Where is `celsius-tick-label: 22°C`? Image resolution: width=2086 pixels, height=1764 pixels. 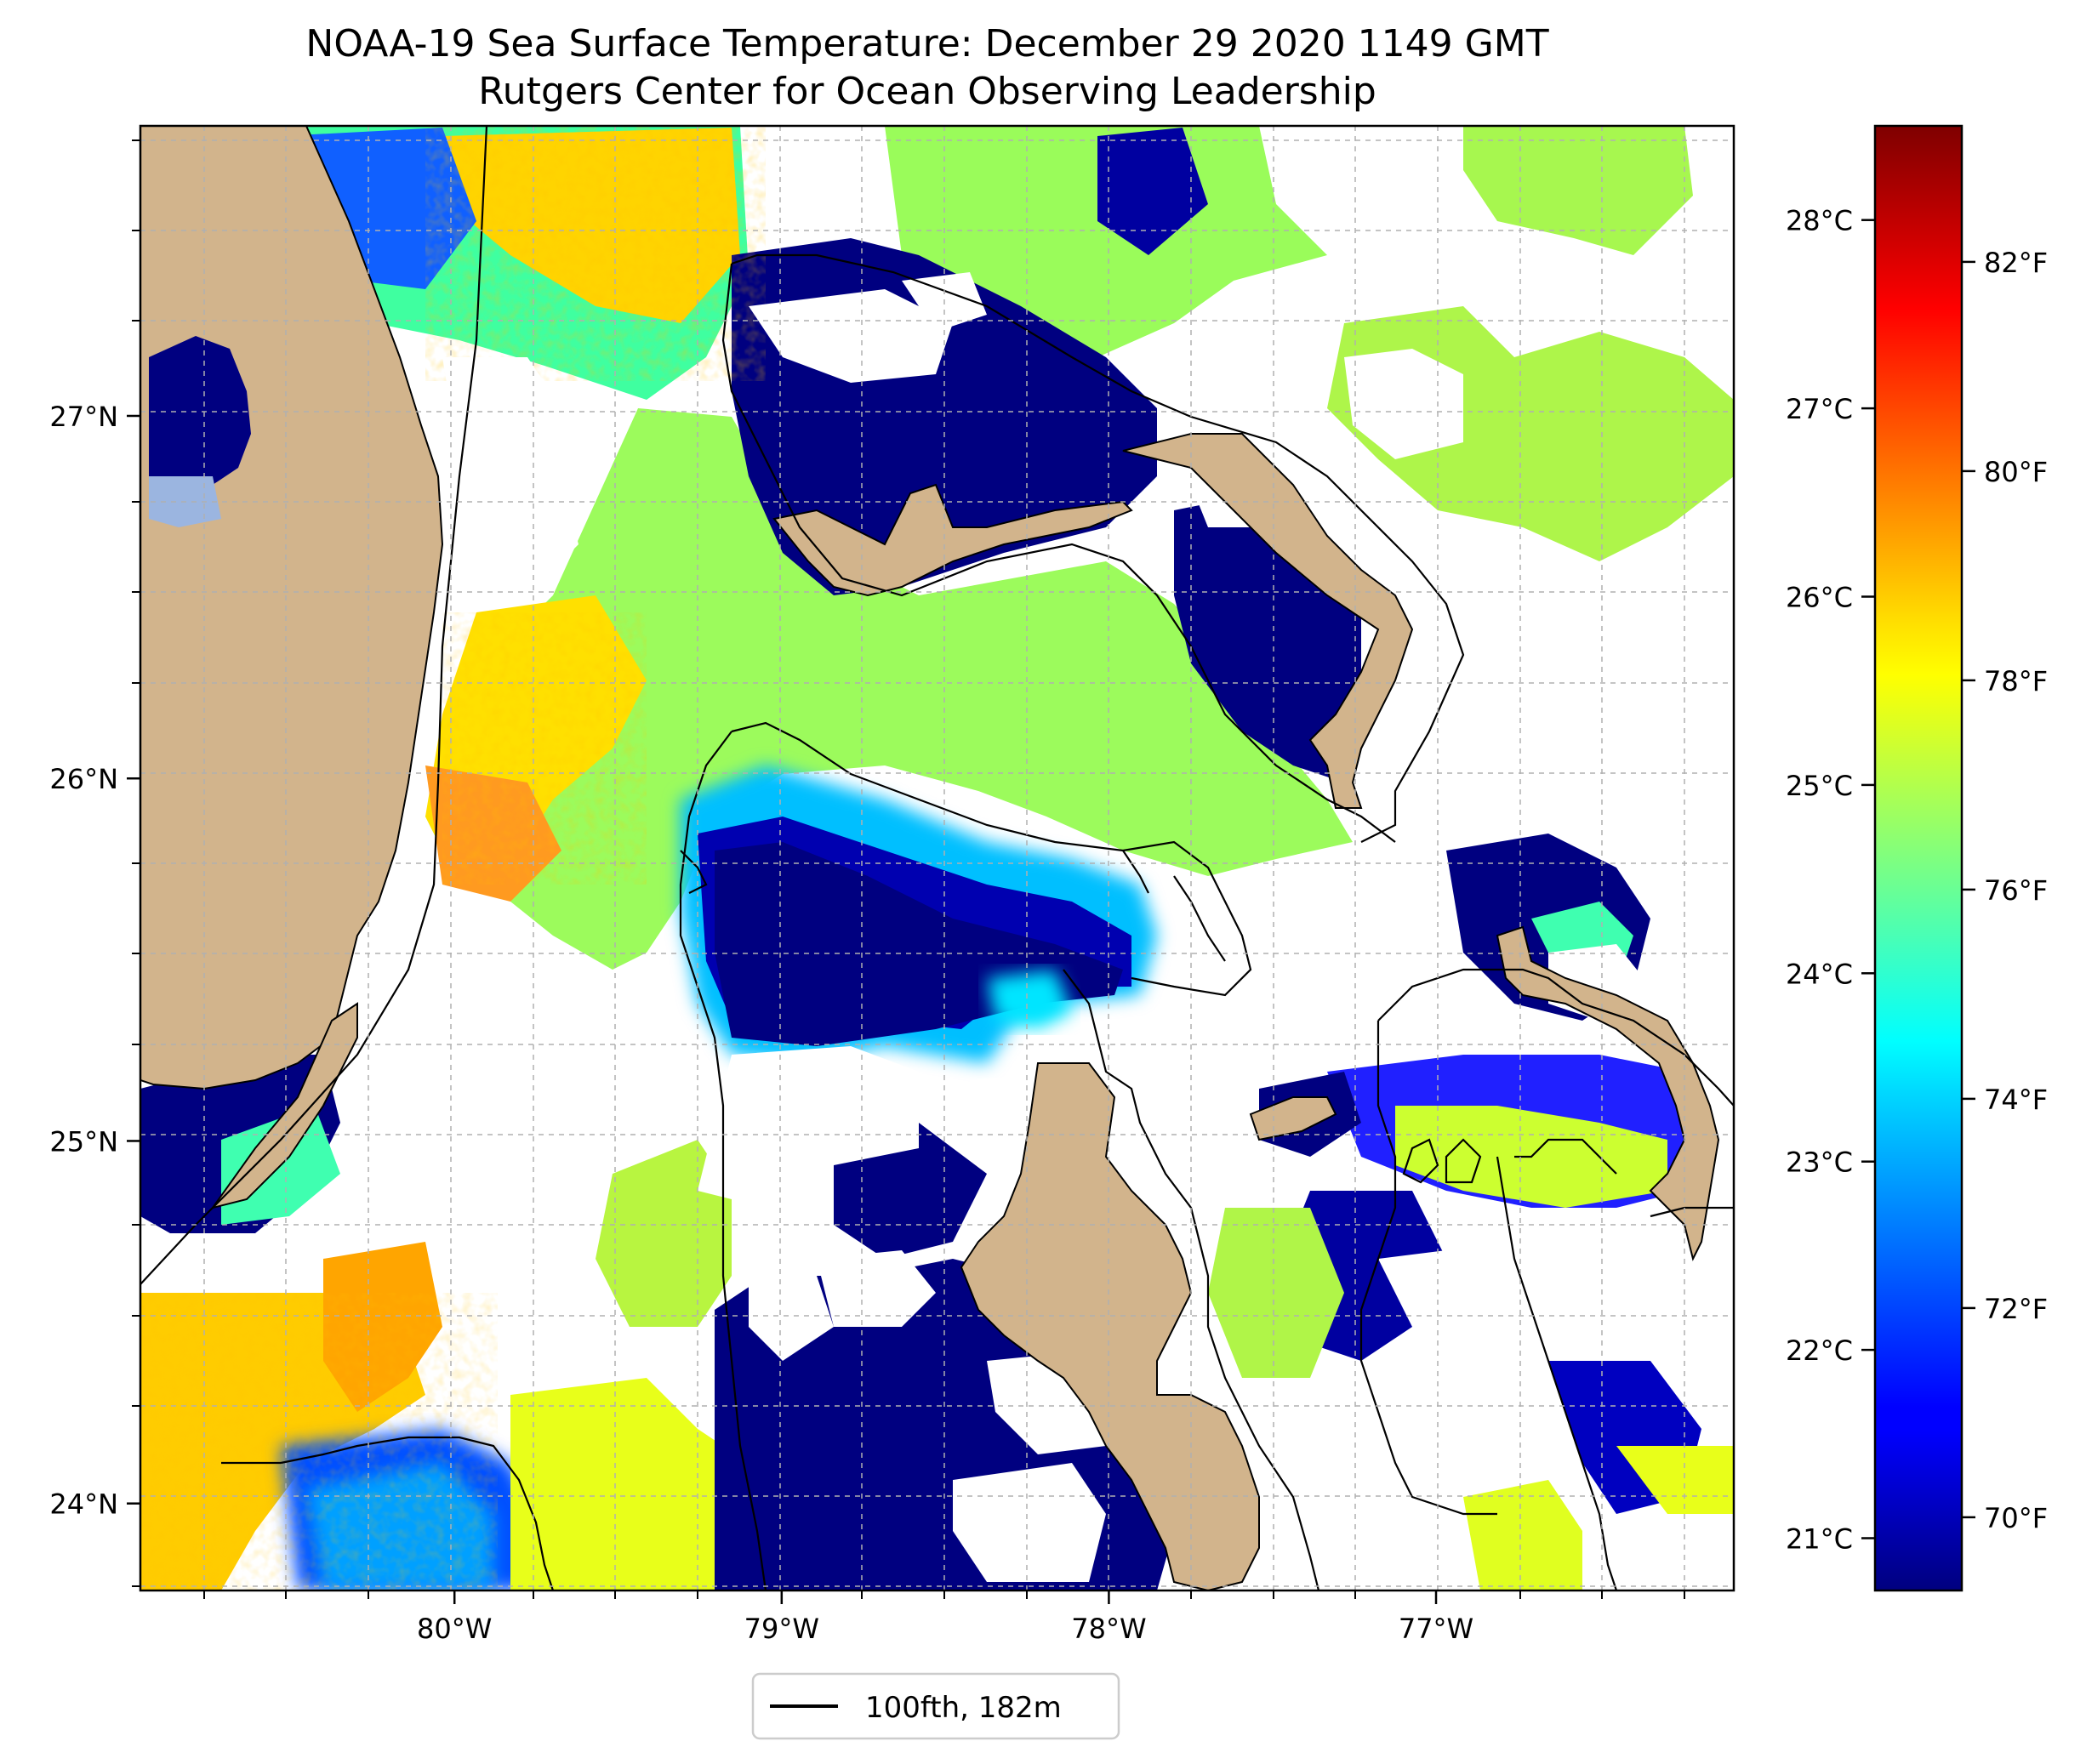
celsius-tick-label: 22°C is located at coordinates (1819, 1350).